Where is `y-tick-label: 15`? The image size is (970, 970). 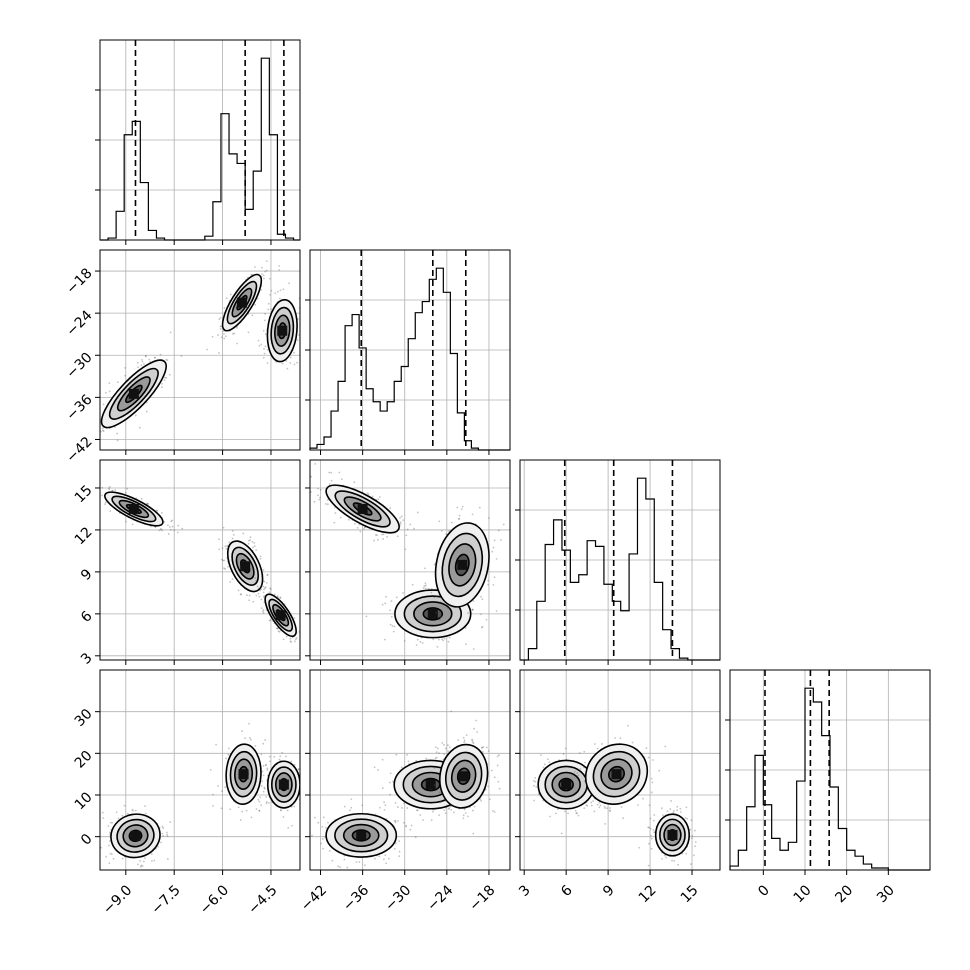
y-tick-label: 15 is located at coordinates (84, 494).